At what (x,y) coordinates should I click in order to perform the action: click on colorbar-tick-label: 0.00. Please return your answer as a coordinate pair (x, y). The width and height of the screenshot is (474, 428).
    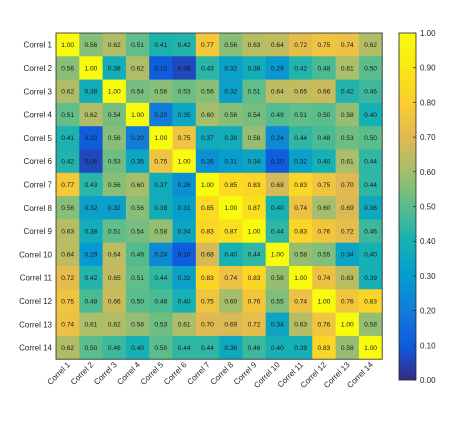
    Looking at the image, I should click on (428, 380).